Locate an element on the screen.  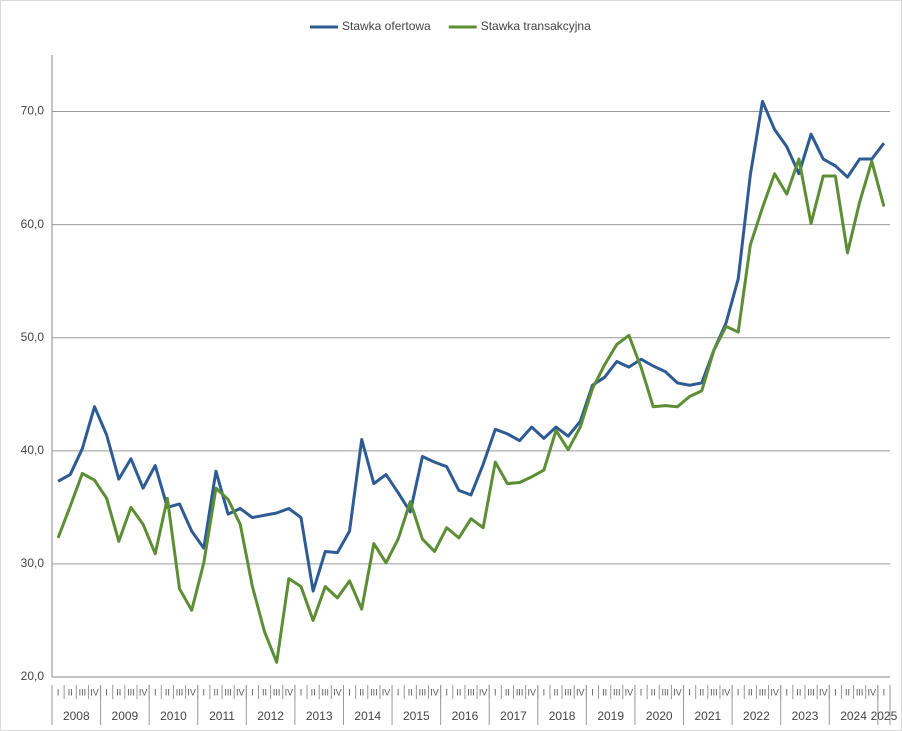
x-group-label: 2024 is located at coordinates (853, 716).